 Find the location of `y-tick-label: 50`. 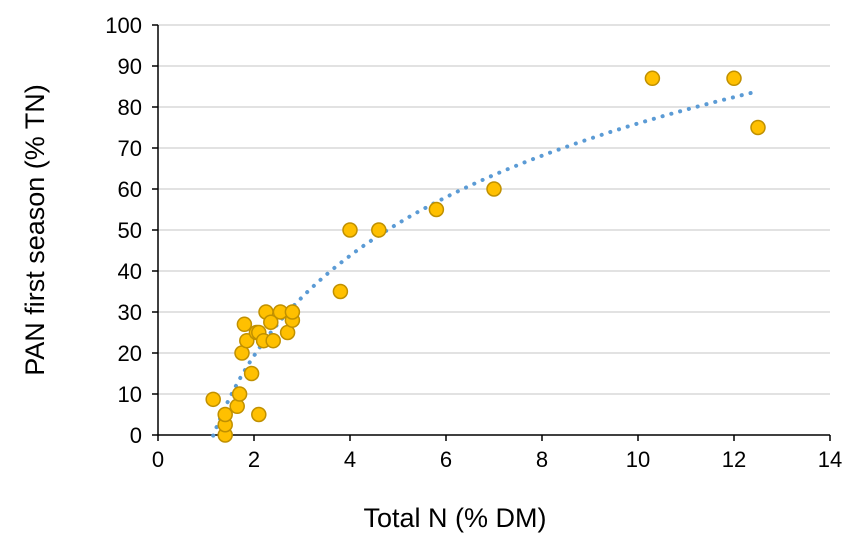

y-tick-label: 50 is located at coordinates (130, 230).